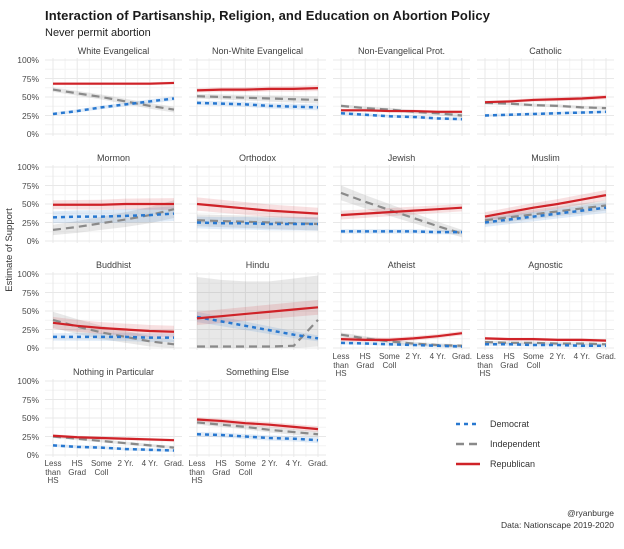 The height and width of the screenshot is (549, 624). I want to click on facet-title: Jewish, so click(401, 158).